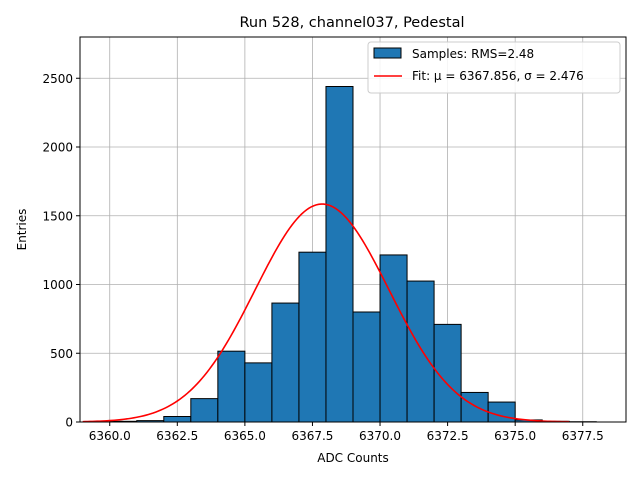 Image resolution: width=640 pixels, height=480 pixels. Describe the element at coordinates (245, 436) in the screenshot. I see `x-tick-label: 6365.0` at that location.